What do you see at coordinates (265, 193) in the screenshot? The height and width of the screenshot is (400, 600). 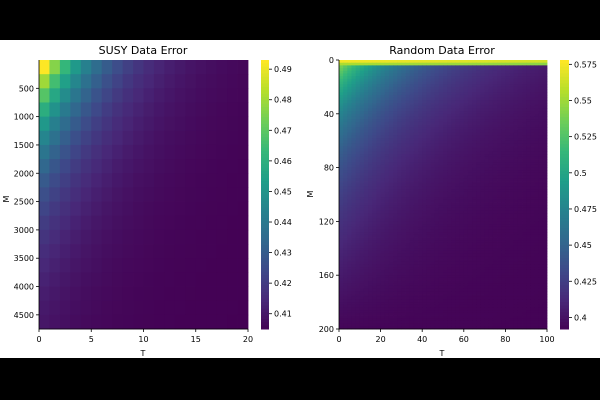 I see `susy-colorbar-segment` at bounding box center [265, 193].